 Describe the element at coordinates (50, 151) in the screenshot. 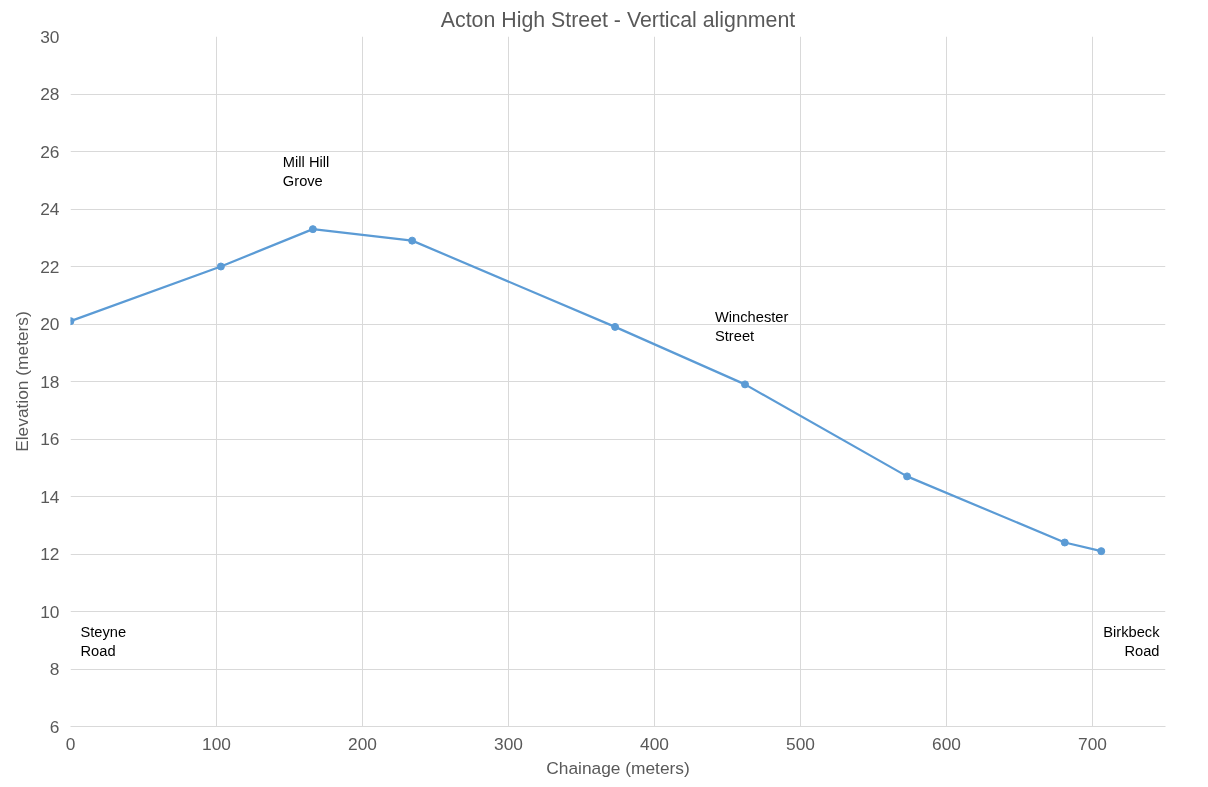

I see `y-tick-label: 26` at that location.